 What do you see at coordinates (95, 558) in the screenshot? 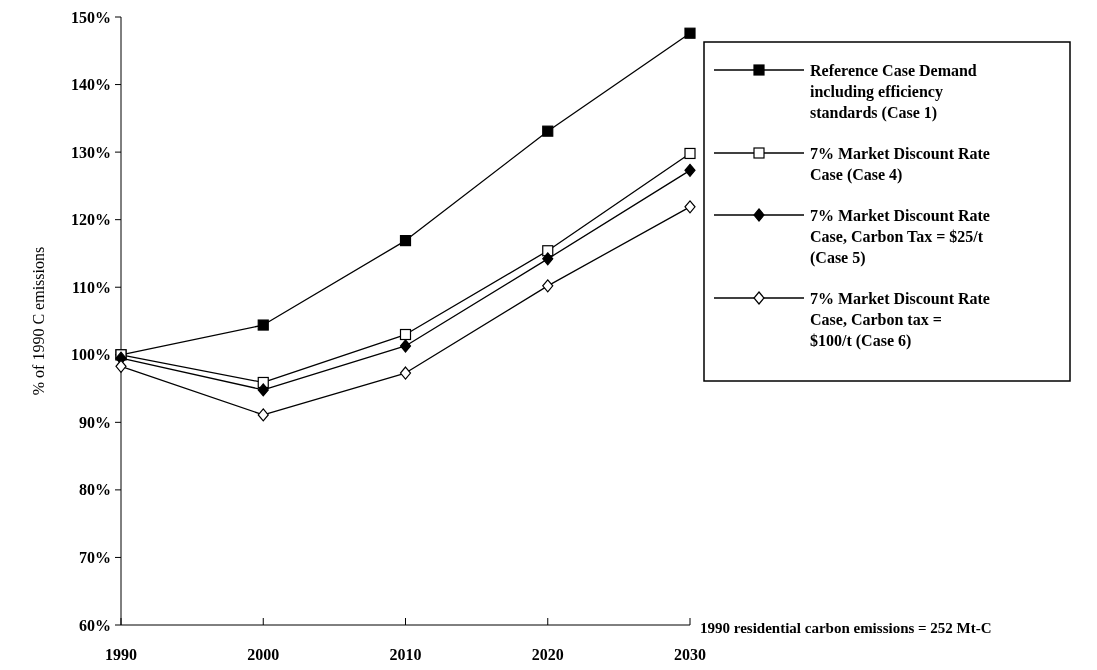
I see `y-tick-label: 70%` at bounding box center [95, 558].